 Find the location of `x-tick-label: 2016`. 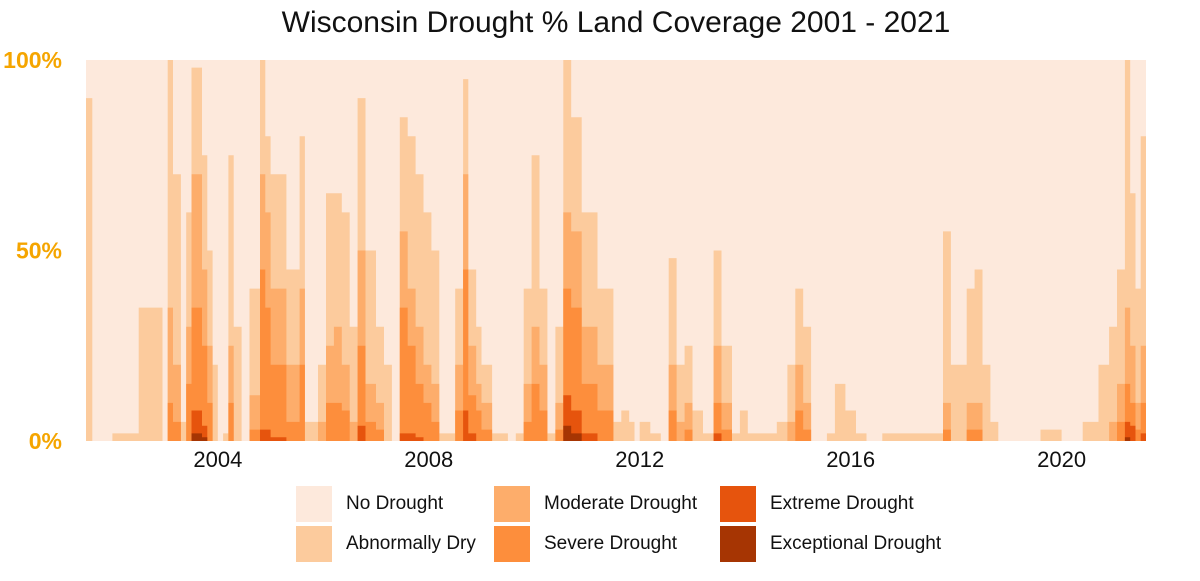

x-tick-label: 2016 is located at coordinates (850, 459).